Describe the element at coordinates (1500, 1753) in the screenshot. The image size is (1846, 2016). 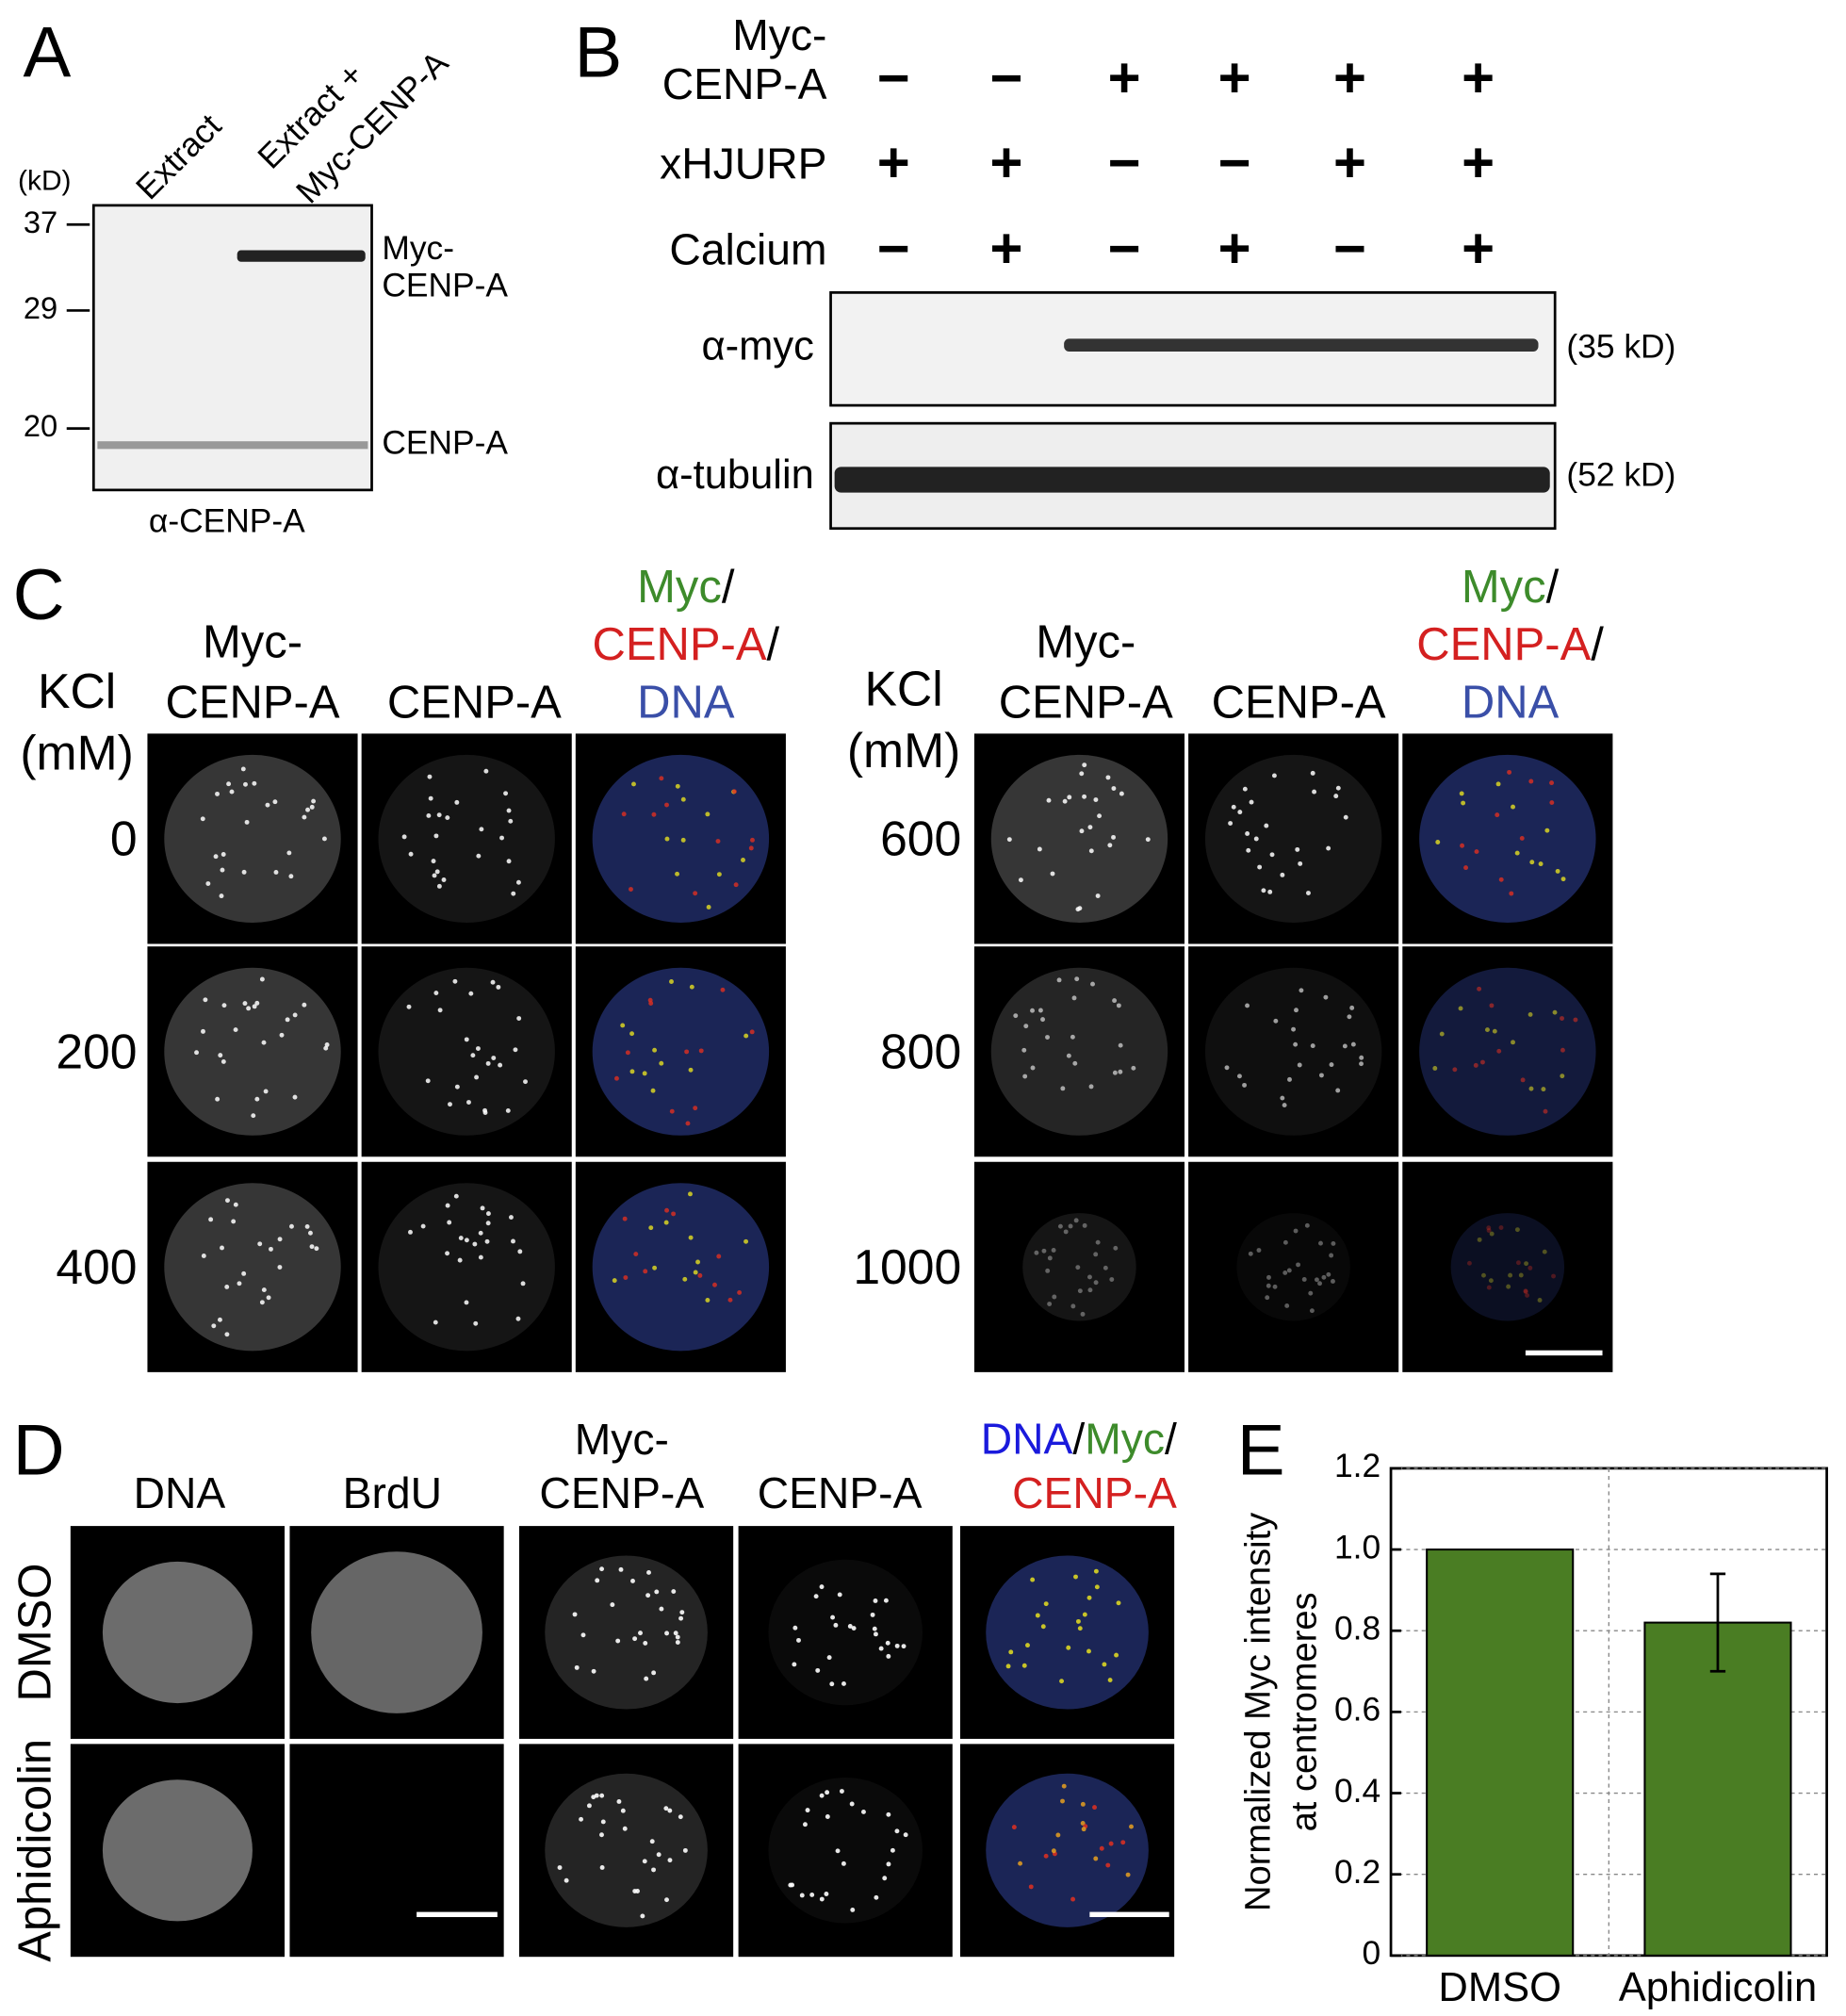
I see `bar` at that location.